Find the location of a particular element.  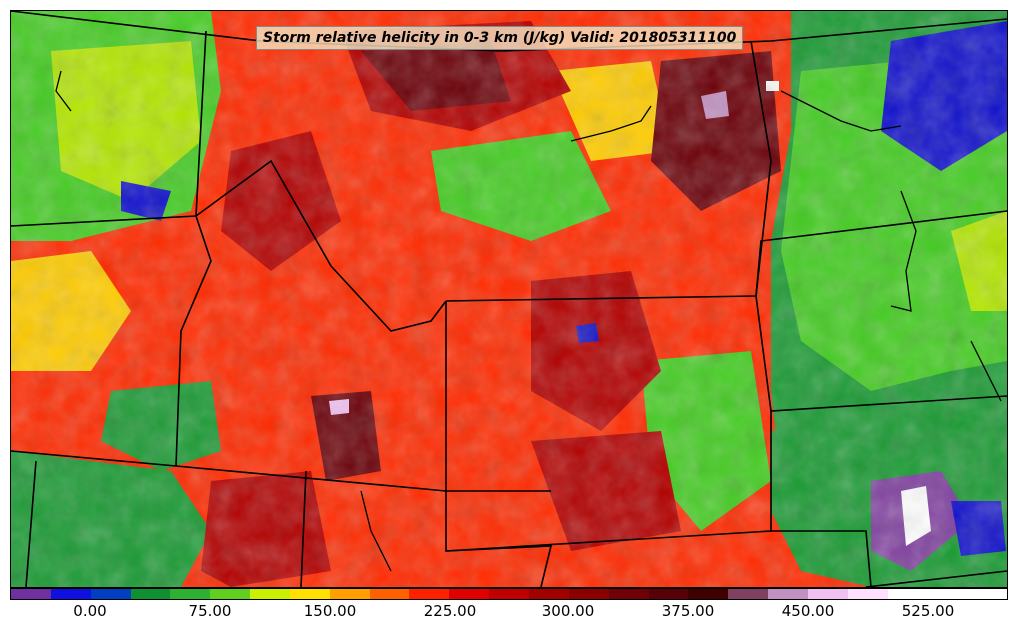

colorbar is located at coordinates (509, 594).